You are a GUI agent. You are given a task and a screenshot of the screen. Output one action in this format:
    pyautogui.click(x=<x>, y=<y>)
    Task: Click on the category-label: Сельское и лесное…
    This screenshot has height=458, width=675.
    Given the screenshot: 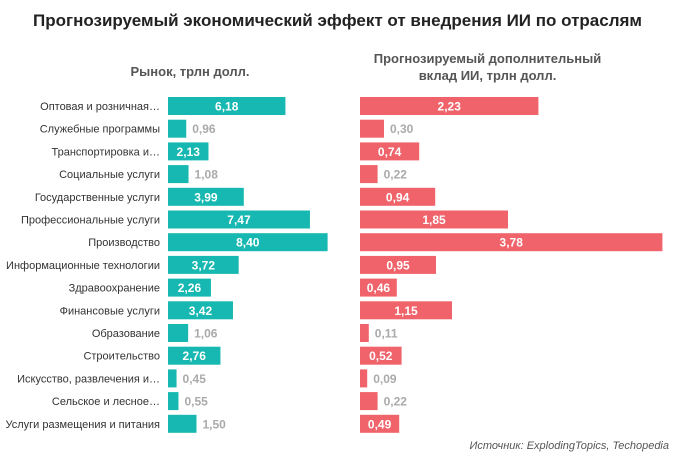 What is the action you would take?
    pyautogui.click(x=106, y=402)
    